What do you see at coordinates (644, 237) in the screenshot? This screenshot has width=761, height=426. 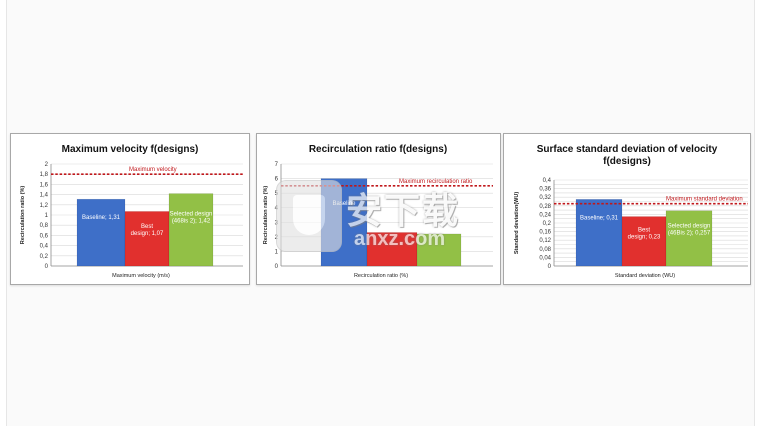 I see `bar-data-label: design; 0,23` at bounding box center [644, 237].